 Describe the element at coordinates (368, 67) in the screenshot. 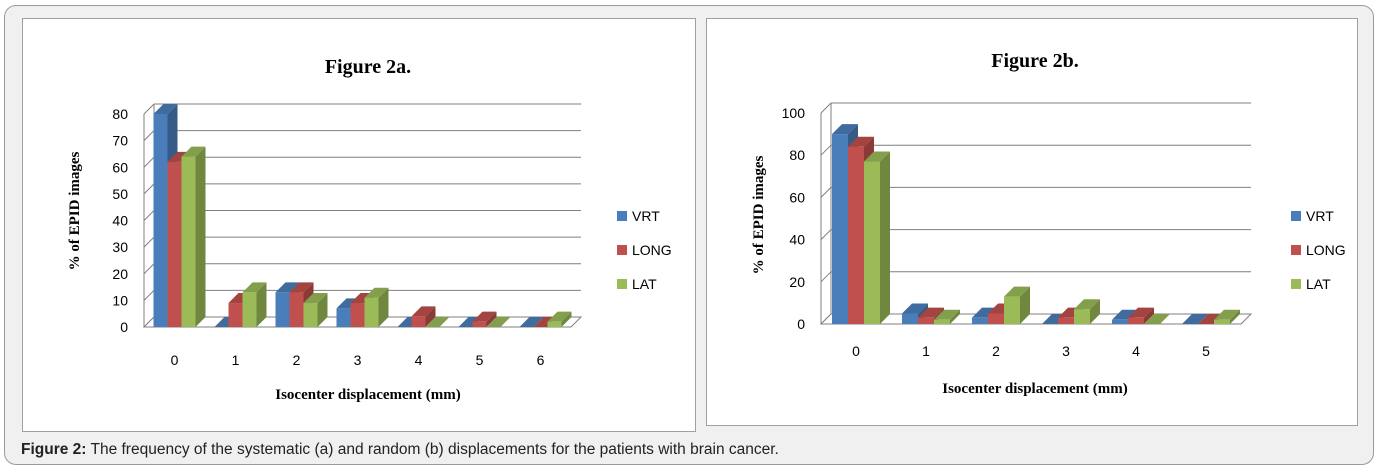

I see `chart-title: Figure 2a.` at that location.